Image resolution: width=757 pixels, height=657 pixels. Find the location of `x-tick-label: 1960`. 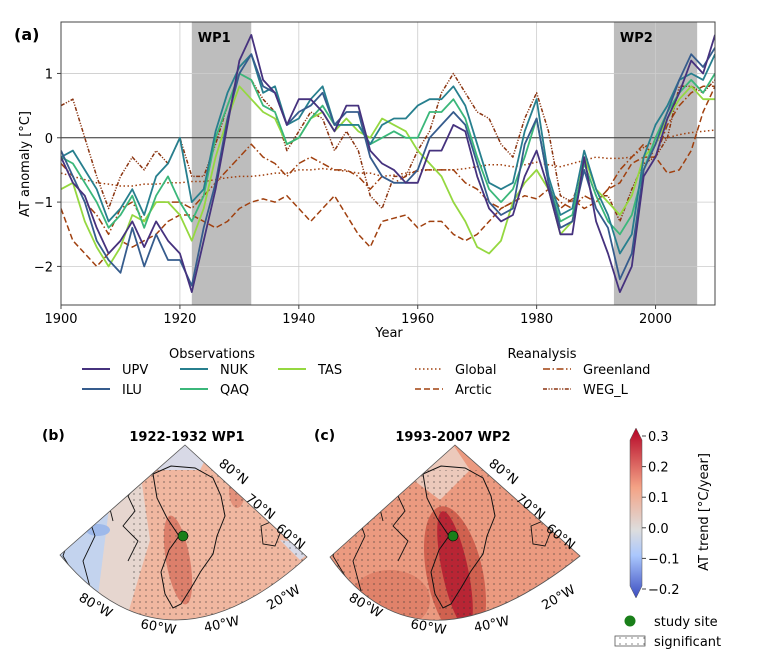

x-tick-label: 1960 is located at coordinates (417, 319).